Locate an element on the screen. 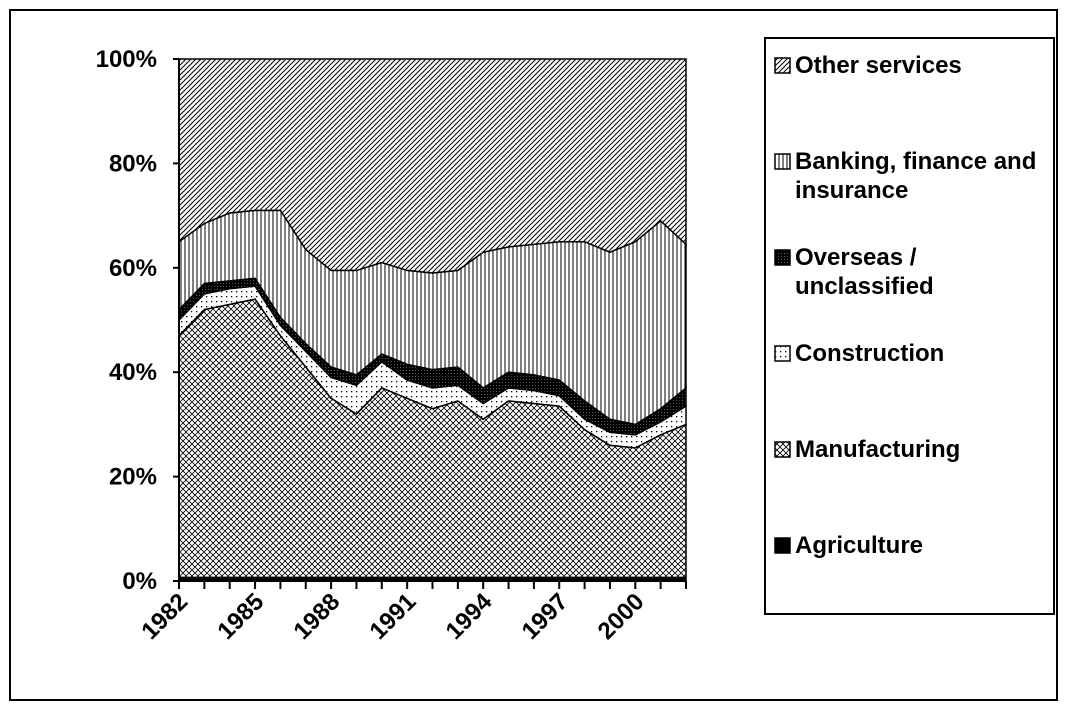  legend-entry: Agriculture is located at coordinates (913, 579).